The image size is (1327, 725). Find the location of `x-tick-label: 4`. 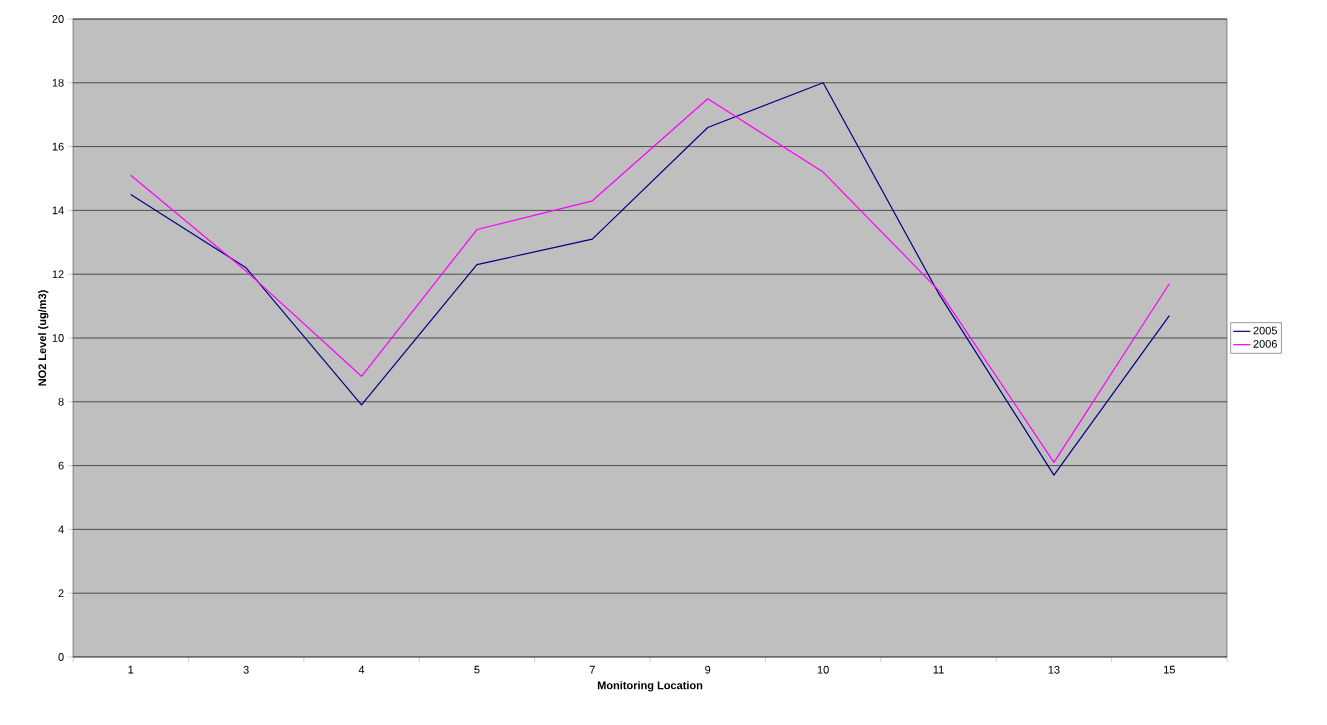

x-tick-label: 4 is located at coordinates (361, 669).